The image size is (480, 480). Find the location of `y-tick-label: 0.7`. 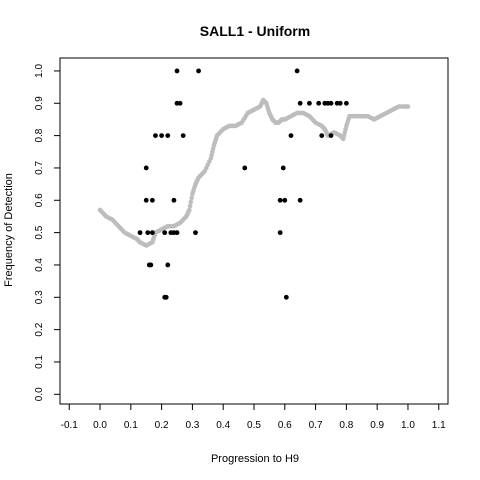

y-tick-label: 0.7 is located at coordinates (39, 168).